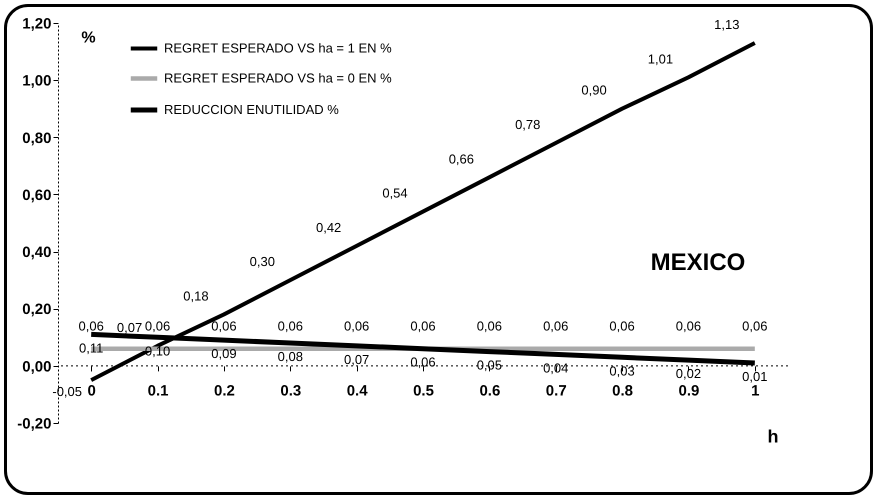 The image size is (877, 499). Describe the element at coordinates (755, 376) in the screenshot. I see `data-label: 0,01` at that location.